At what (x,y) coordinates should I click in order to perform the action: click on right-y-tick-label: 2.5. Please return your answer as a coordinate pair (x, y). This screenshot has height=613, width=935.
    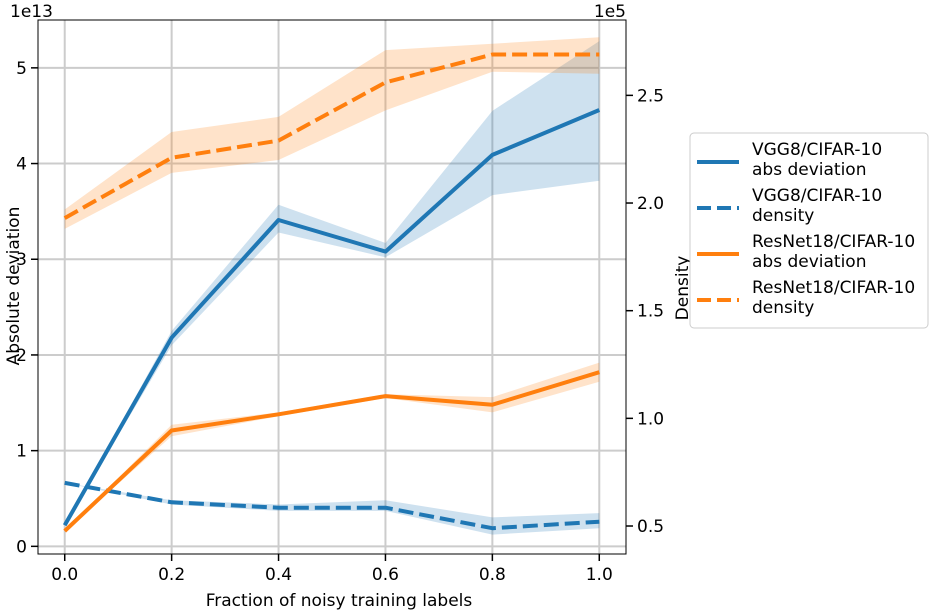
    Looking at the image, I should click on (650, 96).